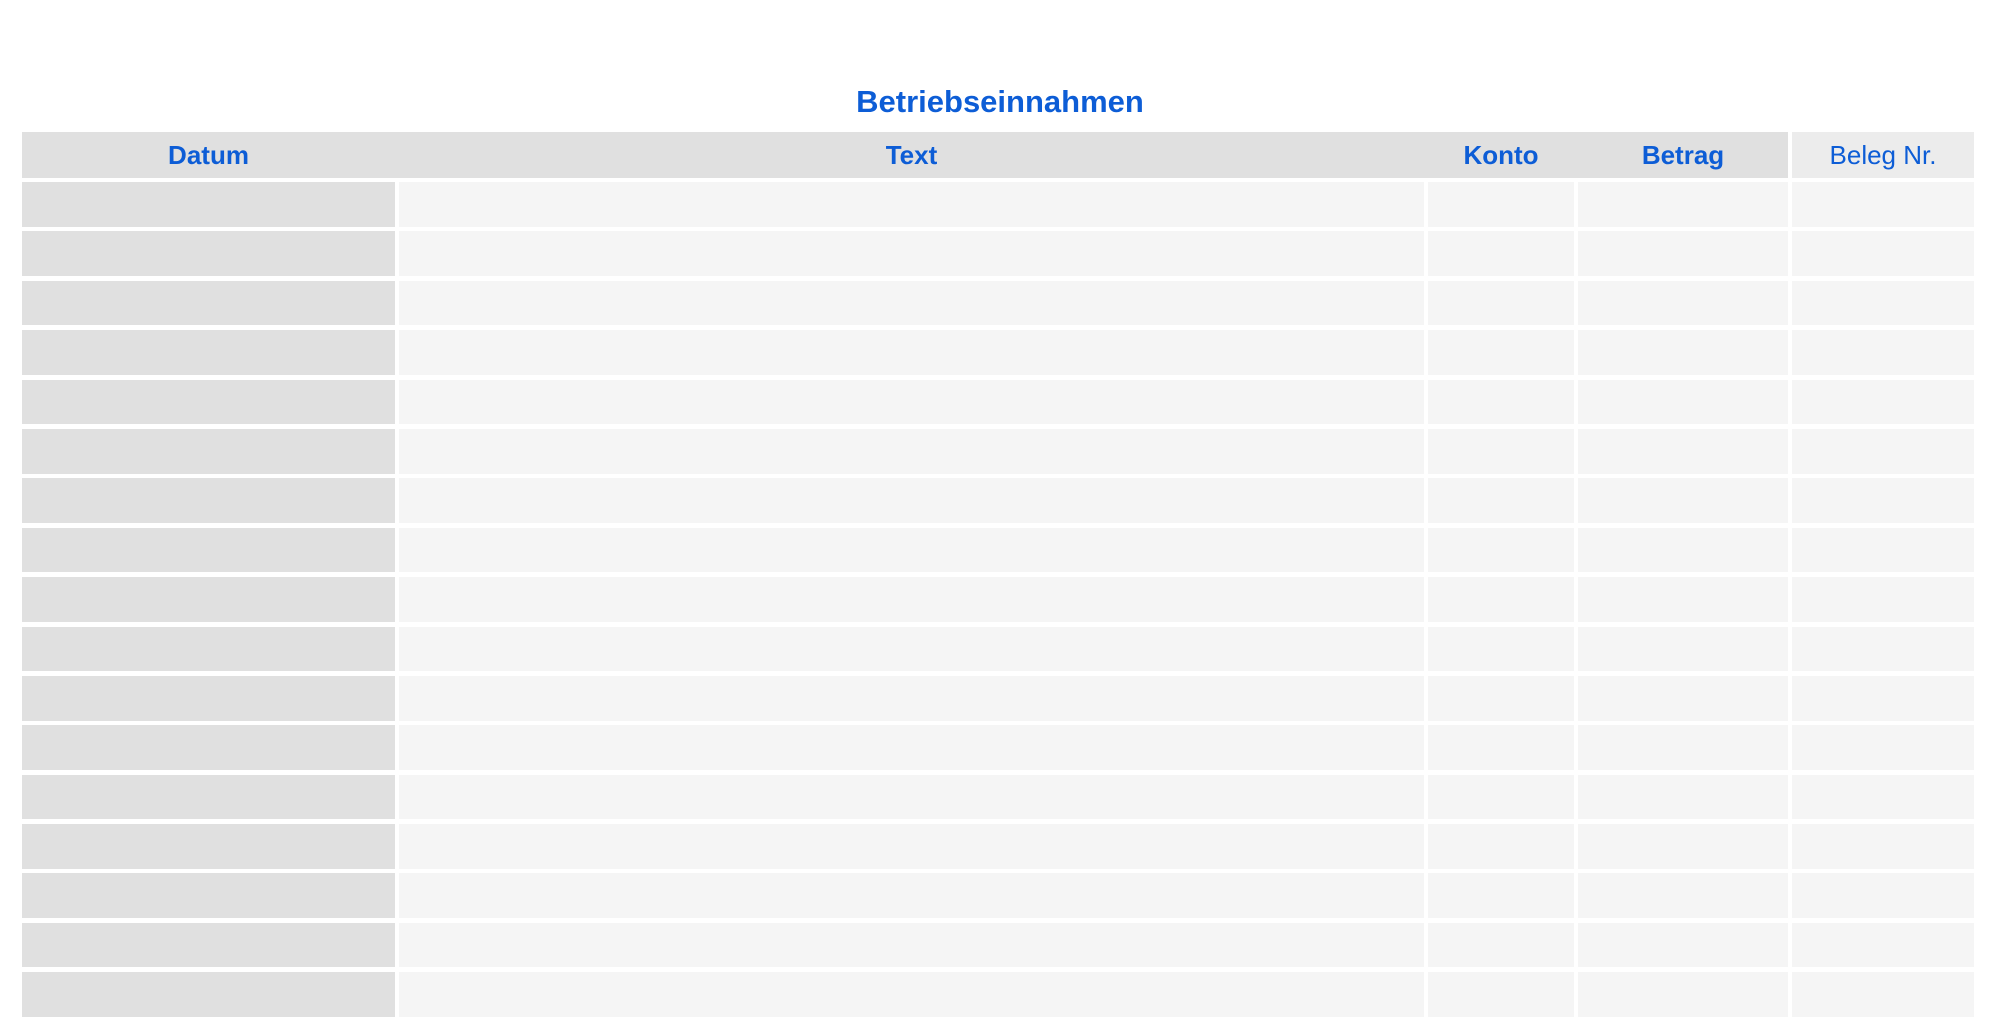 This screenshot has width=2000, height=1022. What do you see at coordinates (911, 154) in the screenshot?
I see `column-header-text: Text` at bounding box center [911, 154].